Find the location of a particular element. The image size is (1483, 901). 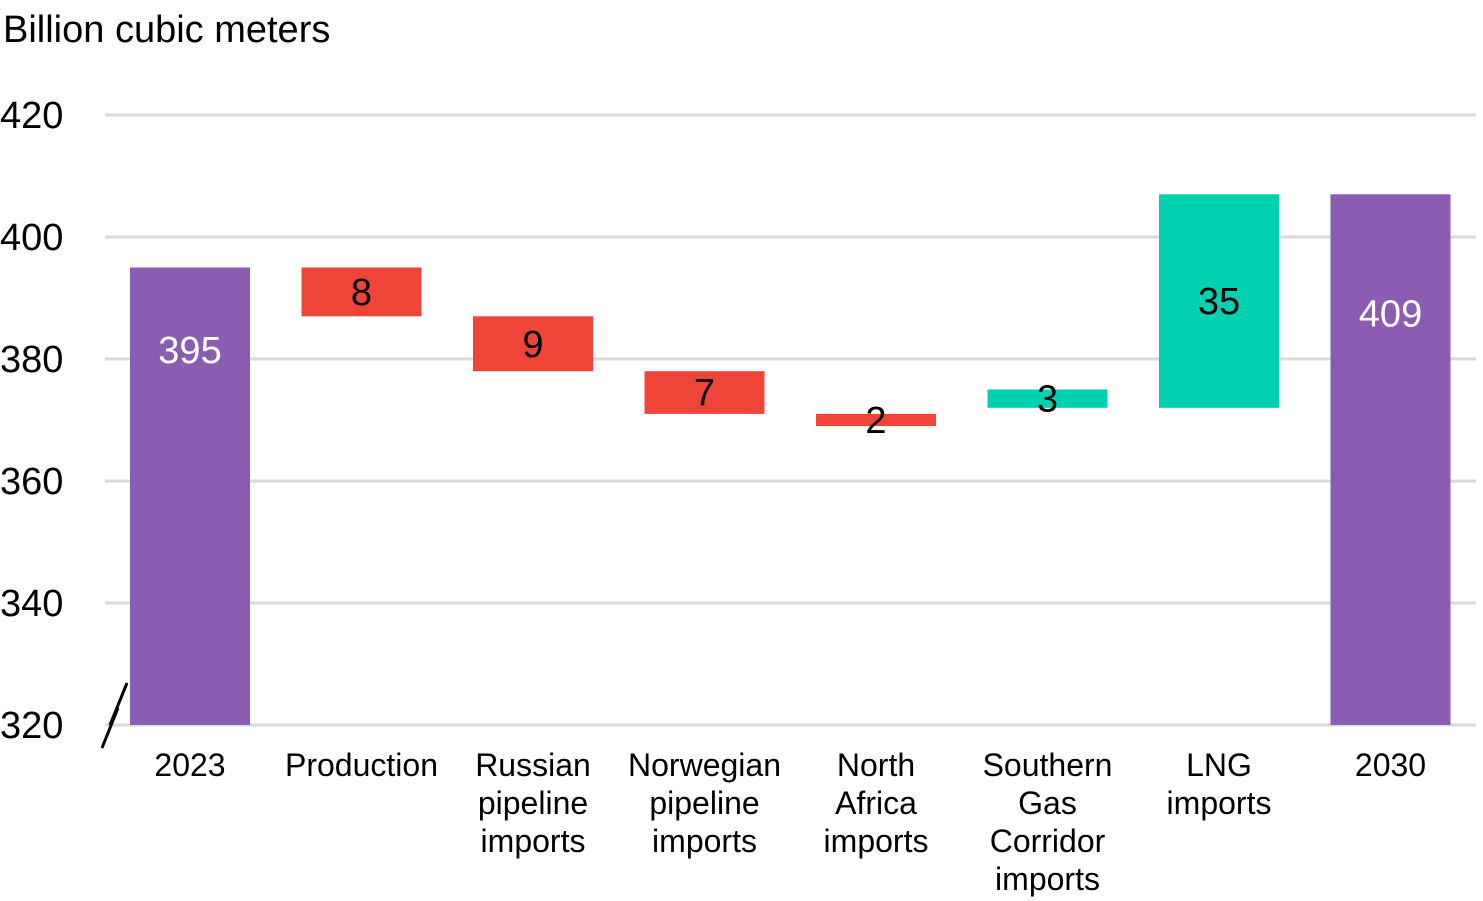

category-label: Norwegian is located at coordinates (704, 765).